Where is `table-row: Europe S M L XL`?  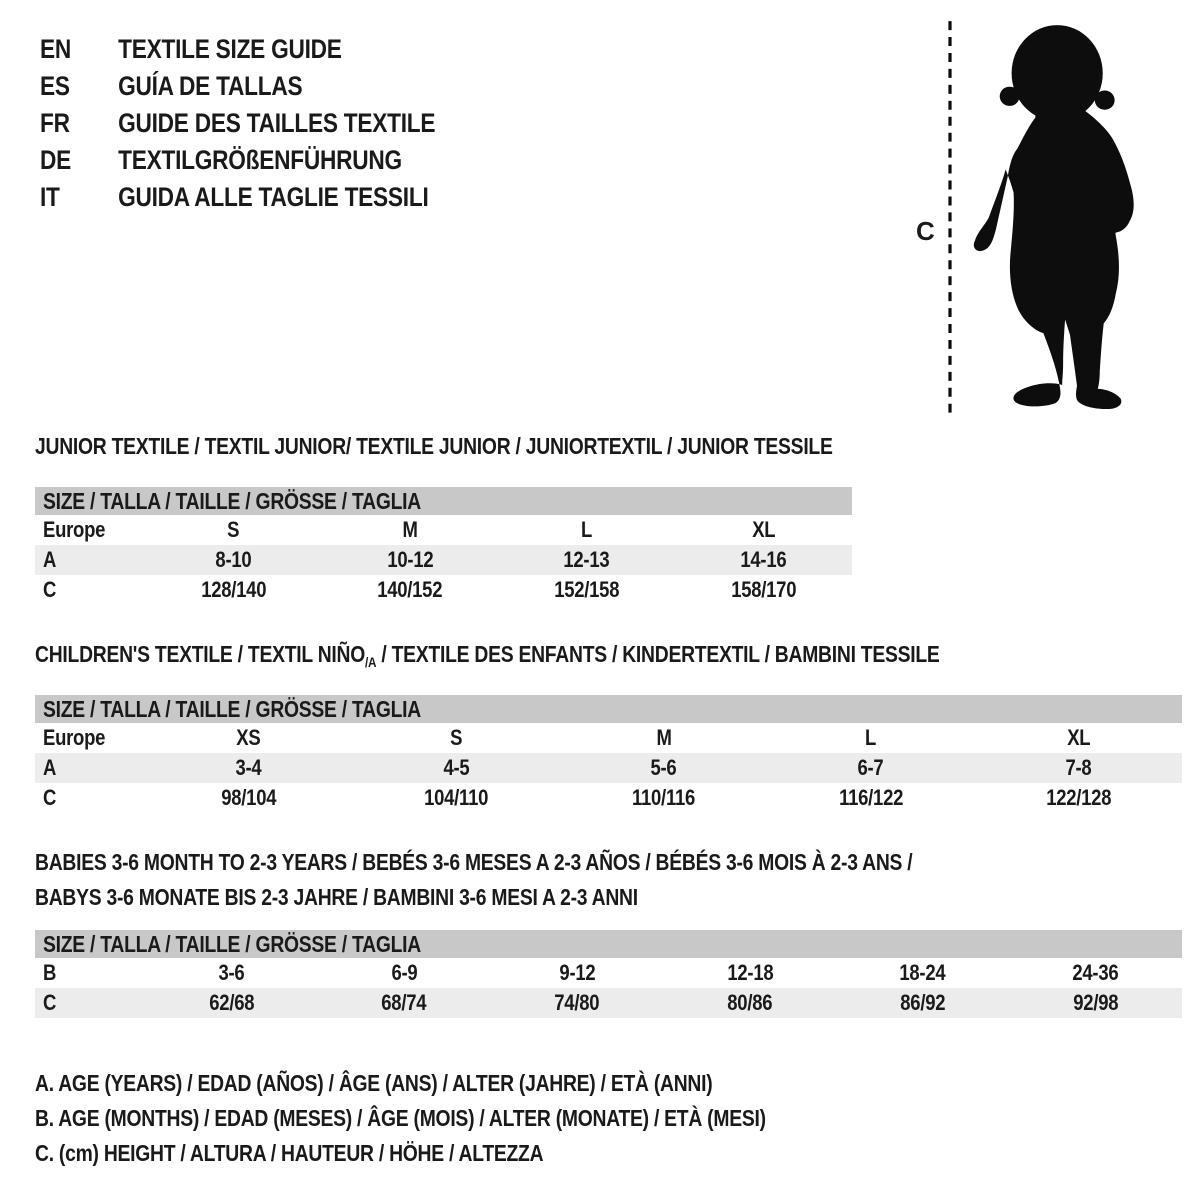 table-row: Europe S M L XL is located at coordinates (443, 530).